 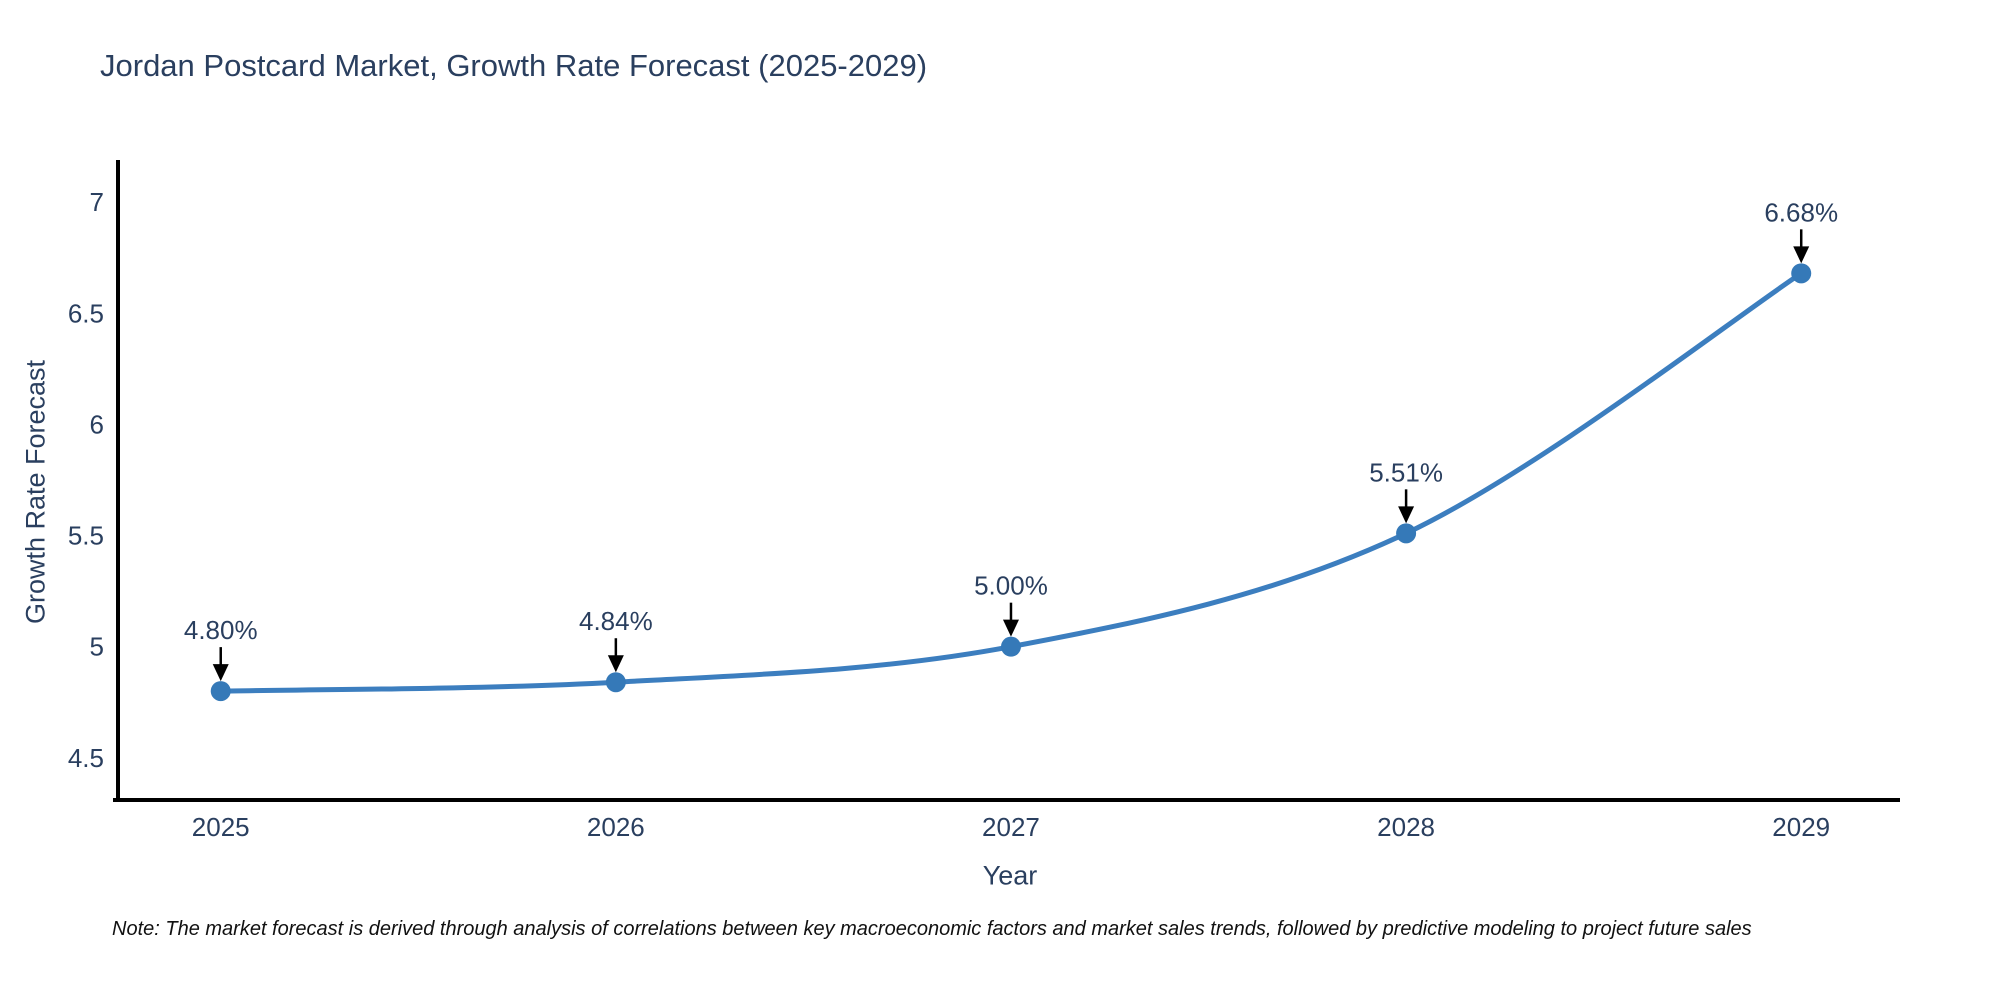 I want to click on y-tick-label: 4.5, so click(x=86, y=758).